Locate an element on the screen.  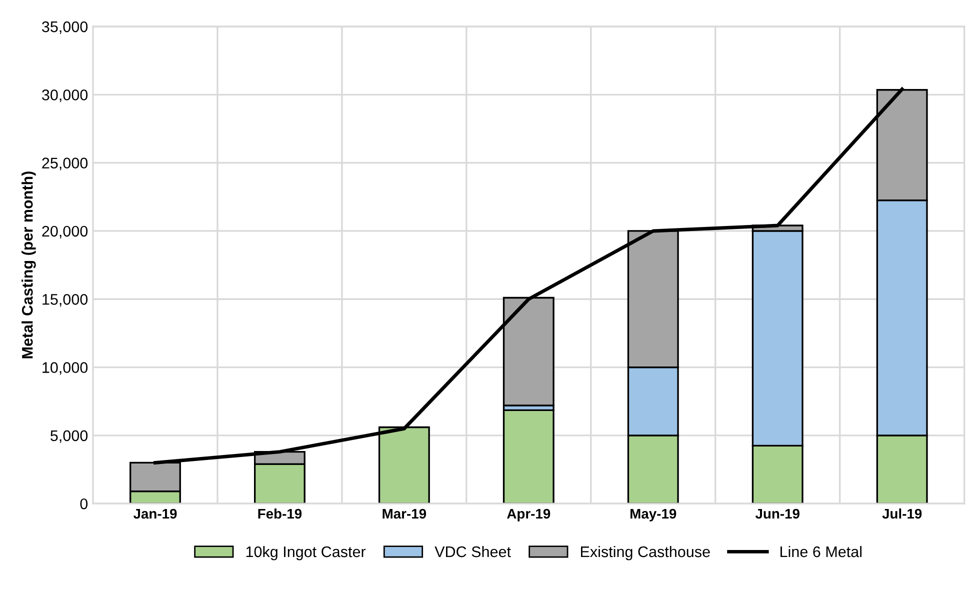
legend-label: Line 6 Metal is located at coordinates (821, 552).